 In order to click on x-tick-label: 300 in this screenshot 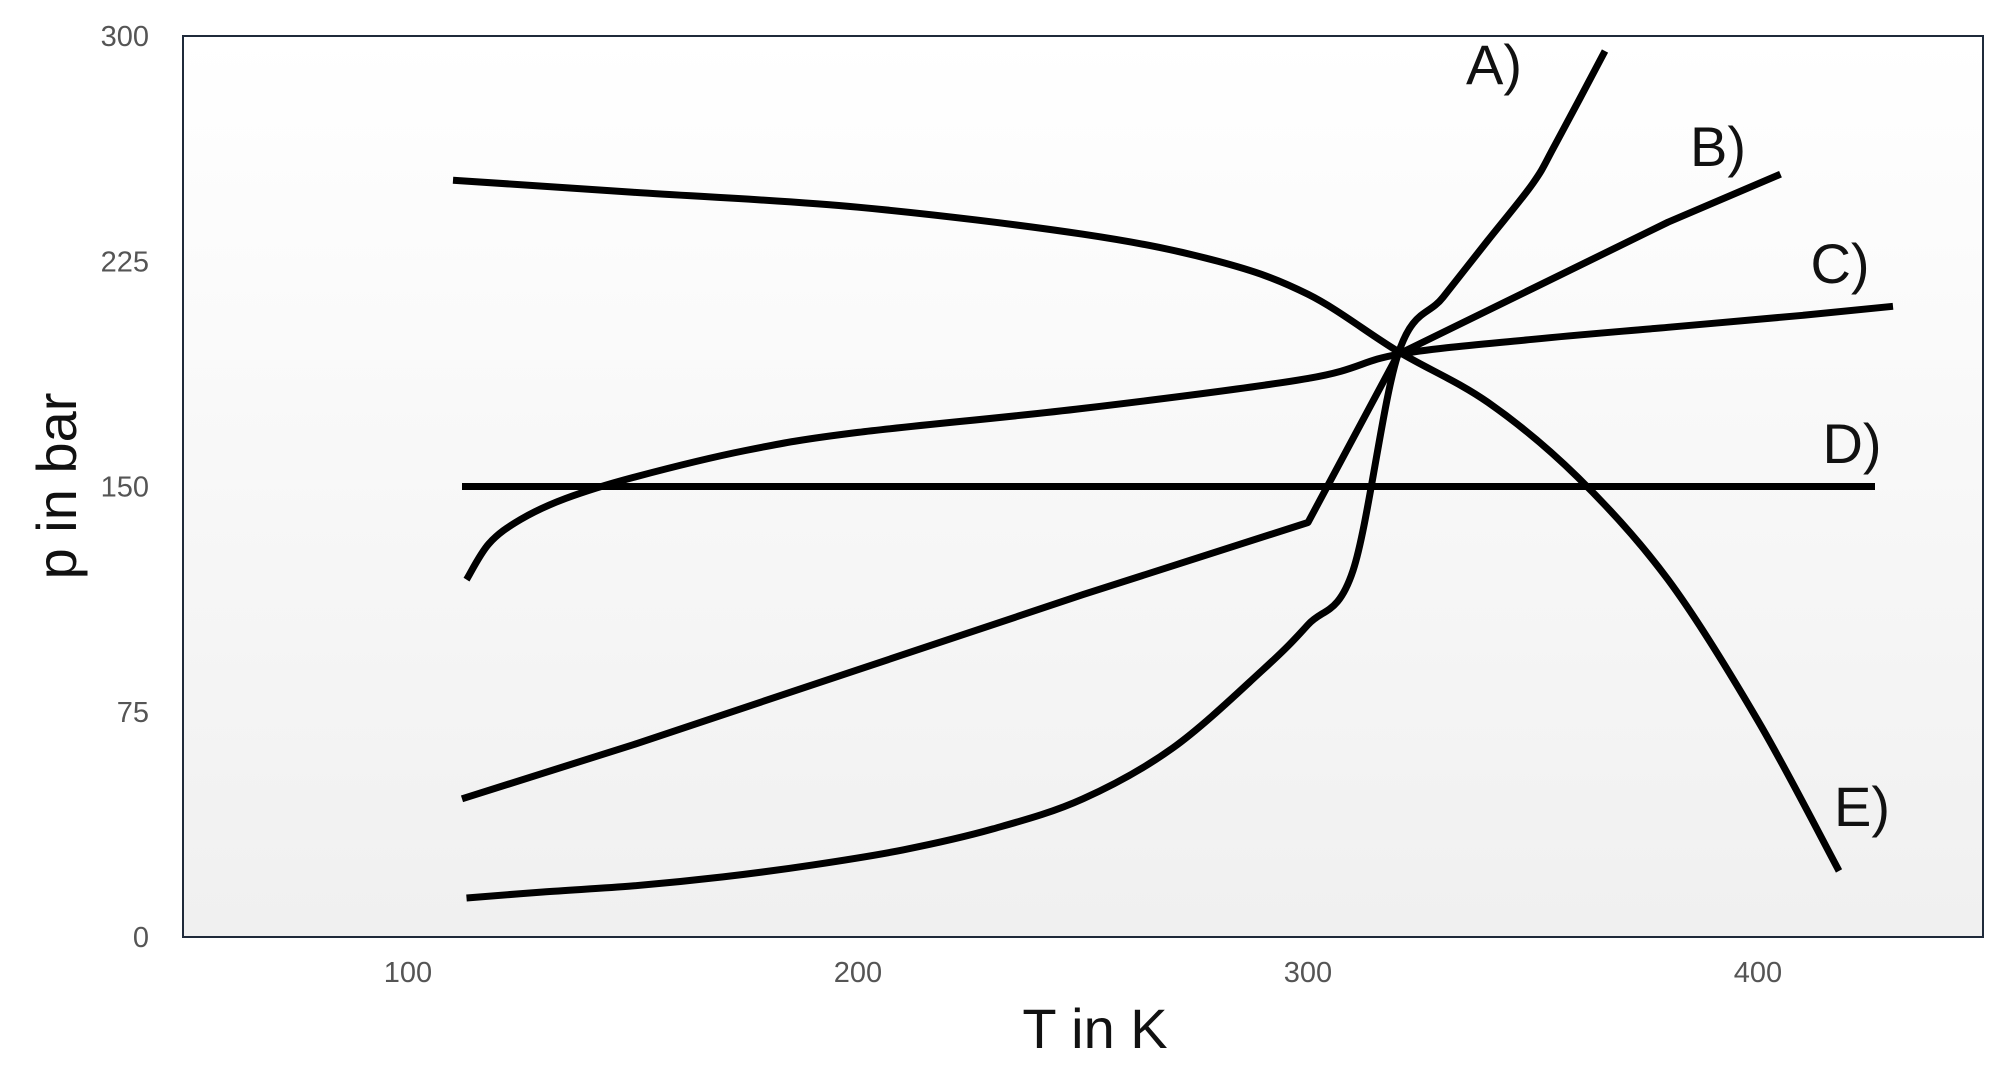, I will do `click(1308, 973)`.